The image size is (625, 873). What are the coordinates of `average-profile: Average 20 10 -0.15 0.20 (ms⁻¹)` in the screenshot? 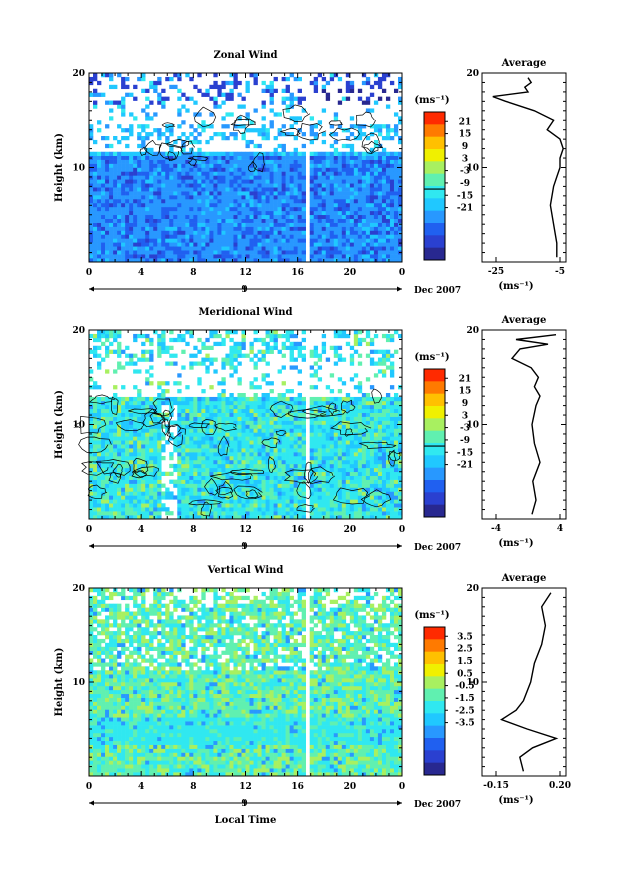 It's located at (518, 689).